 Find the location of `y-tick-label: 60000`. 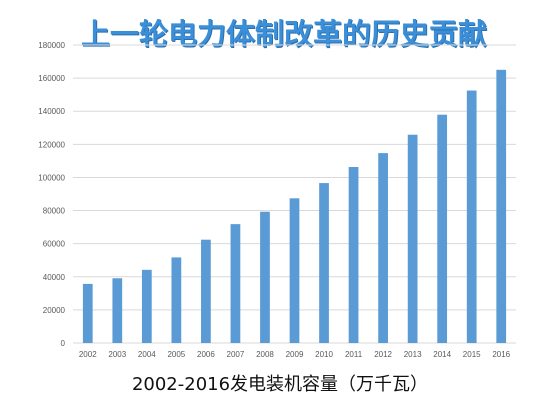

y-tick-label: 60000 is located at coordinates (54, 244).